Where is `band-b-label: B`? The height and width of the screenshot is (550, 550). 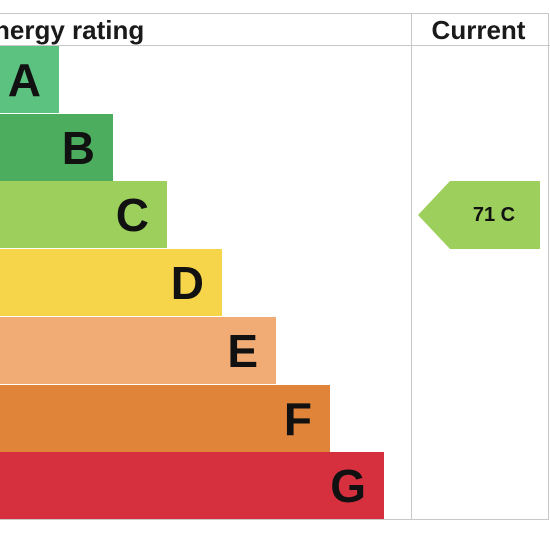 band-b-label: B is located at coordinates (78, 148).